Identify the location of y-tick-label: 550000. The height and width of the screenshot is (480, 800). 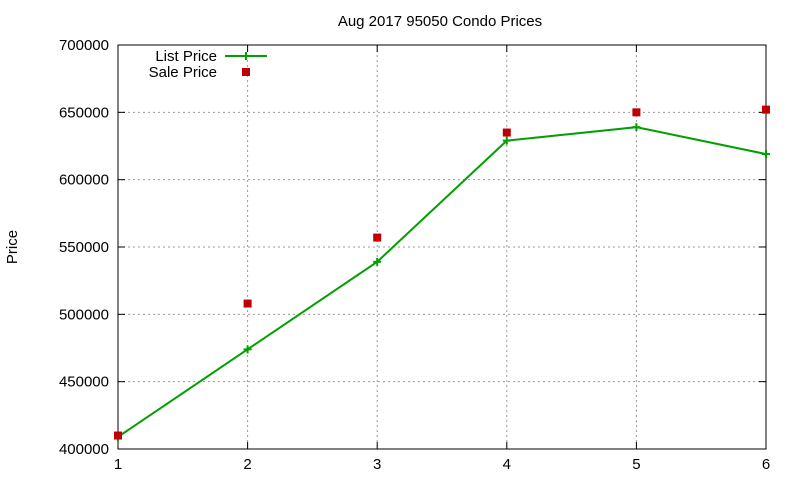
(84, 247).